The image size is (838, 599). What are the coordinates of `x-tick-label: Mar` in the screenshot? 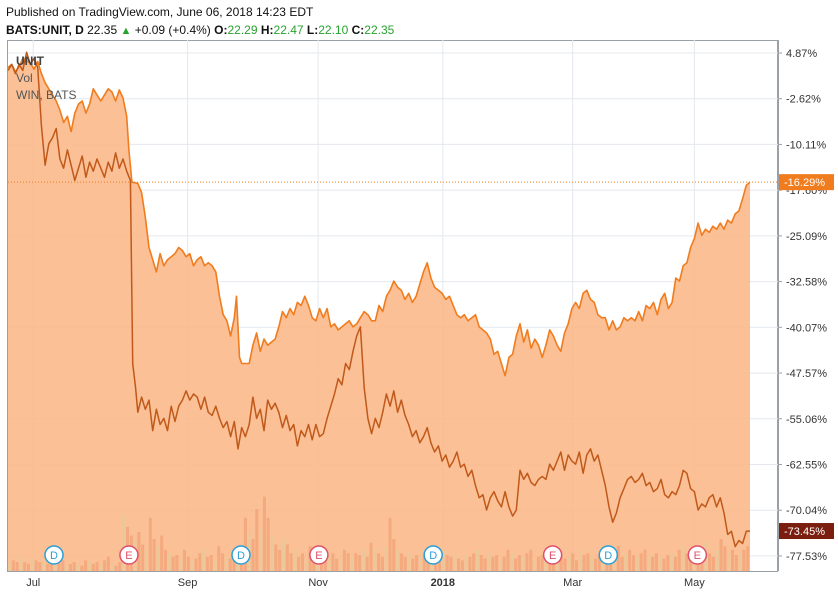 It's located at (572, 583).